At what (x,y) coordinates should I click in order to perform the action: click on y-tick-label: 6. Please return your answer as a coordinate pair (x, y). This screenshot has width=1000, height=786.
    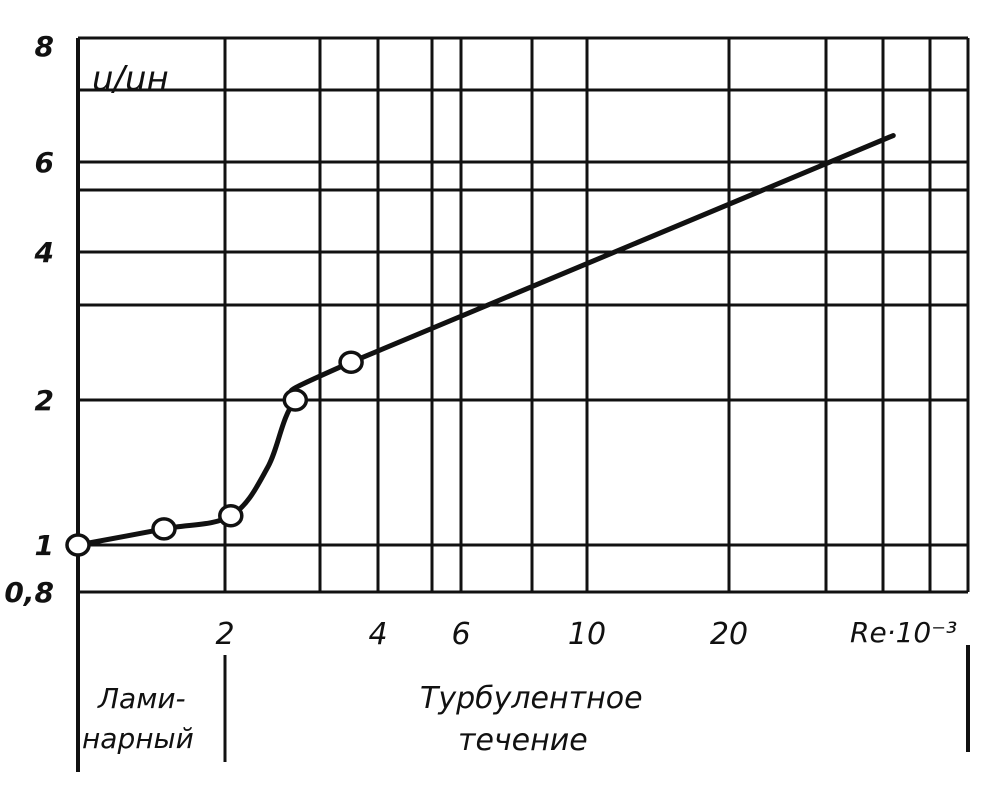
    Looking at the image, I should click on (44, 162).